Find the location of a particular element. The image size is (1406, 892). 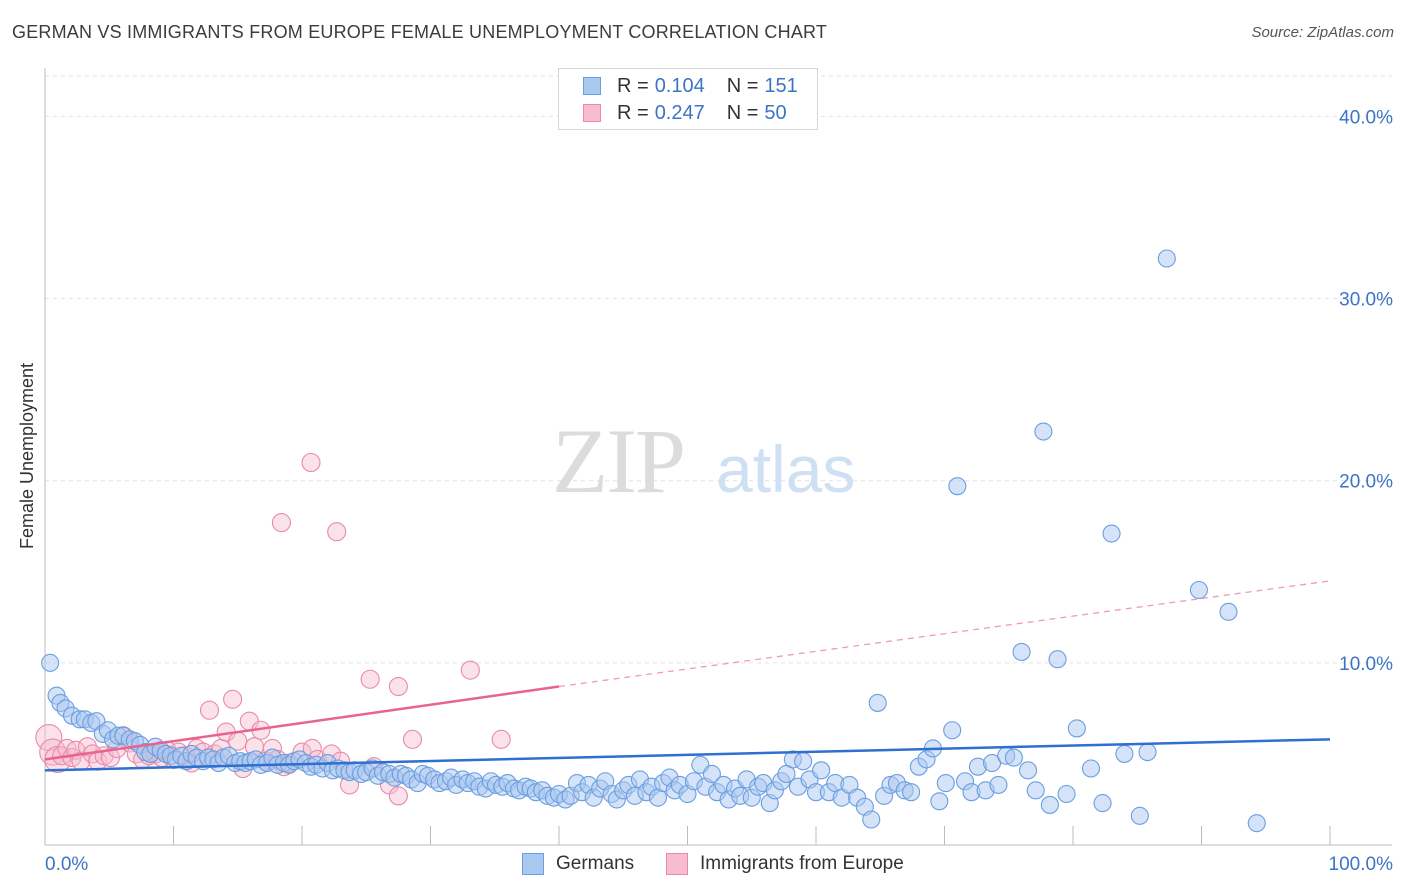

legend-swatch-germans is located at coordinates (592, 86).